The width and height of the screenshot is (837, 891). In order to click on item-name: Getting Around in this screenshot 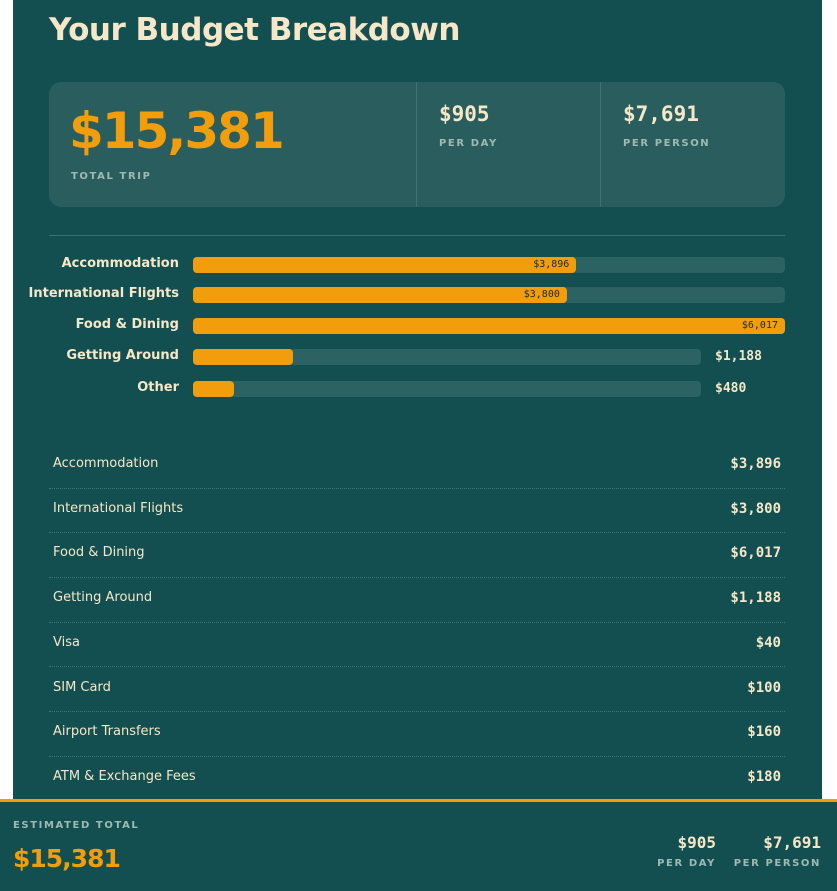, I will do `click(103, 598)`.